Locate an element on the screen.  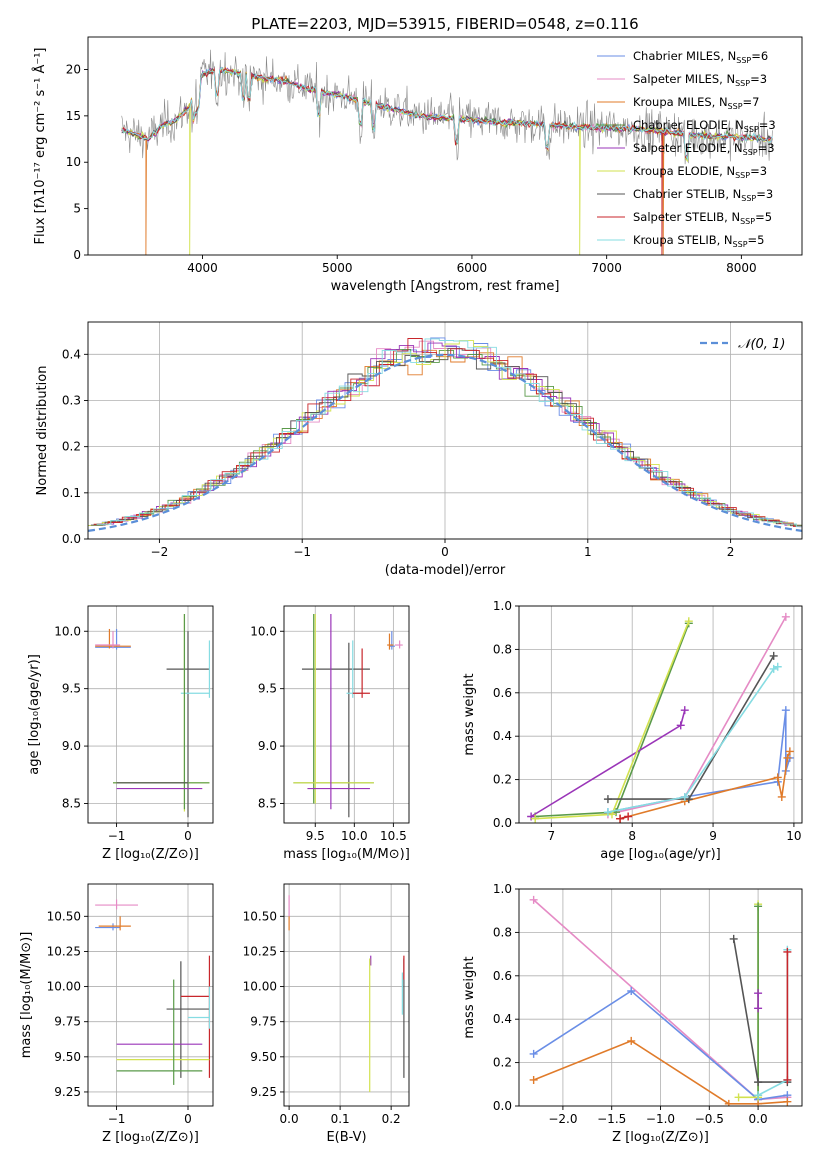
y-axis-label: Normed distribution is located at coordinates (42, 431).